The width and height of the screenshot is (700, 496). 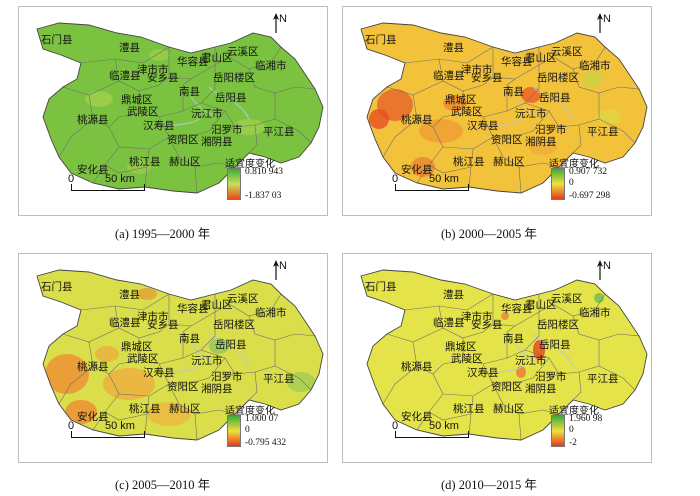 What do you see at coordinates (57, 287) in the screenshot?
I see `county-label: 石门县` at bounding box center [57, 287].